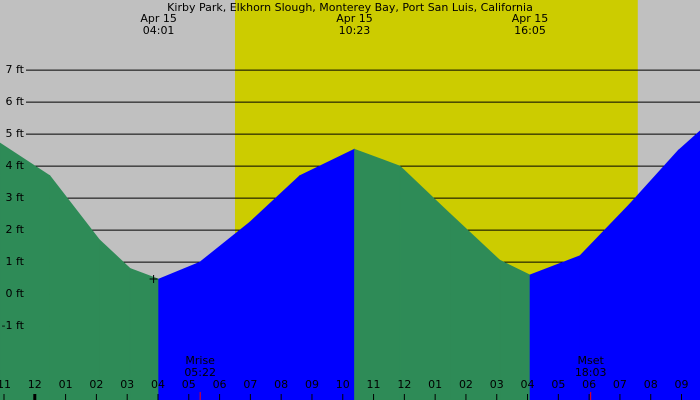 The height and width of the screenshot is (400, 700). Describe the element at coordinates (15, 69) in the screenshot. I see `y-tick-label: 7 ft` at that location.